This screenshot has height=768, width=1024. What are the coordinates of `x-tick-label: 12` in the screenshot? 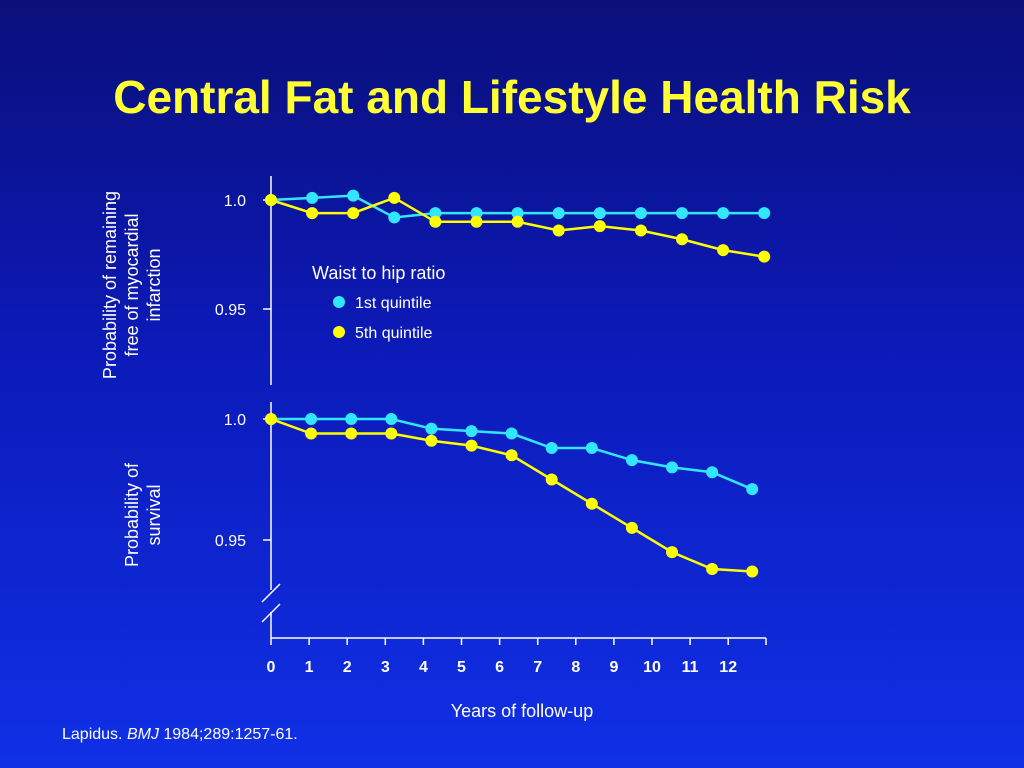 It's located at (728, 667).